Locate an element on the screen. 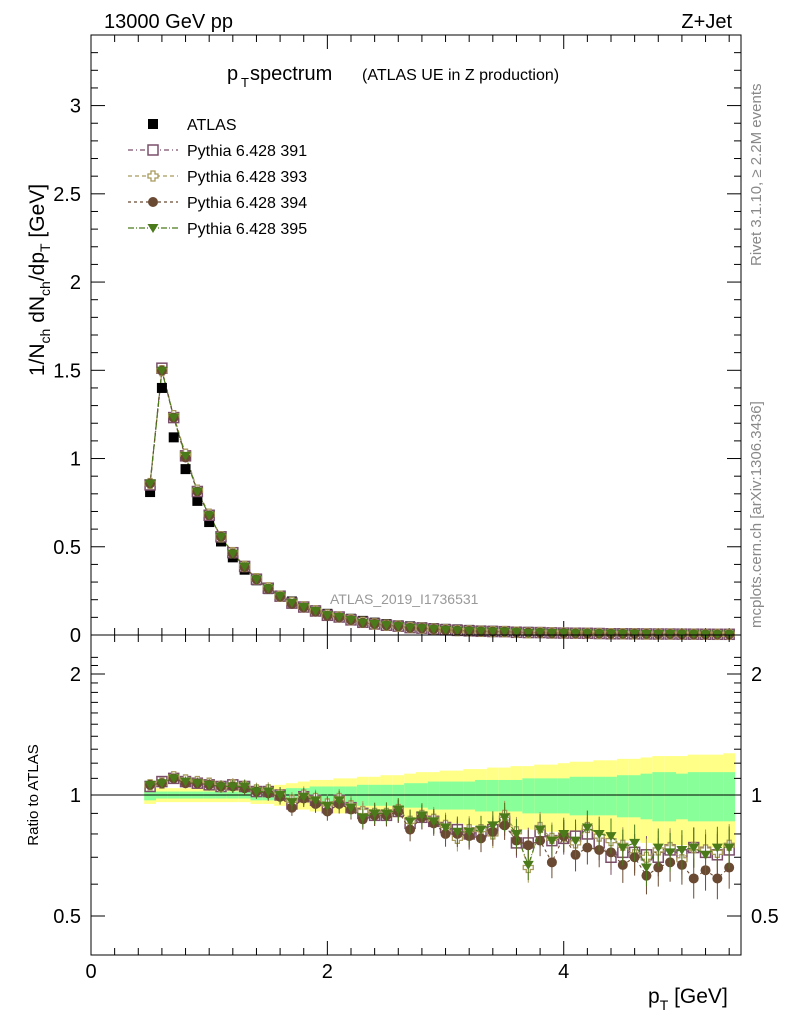  title-note: (ATLAS UE in Z production) is located at coordinates (460, 75).